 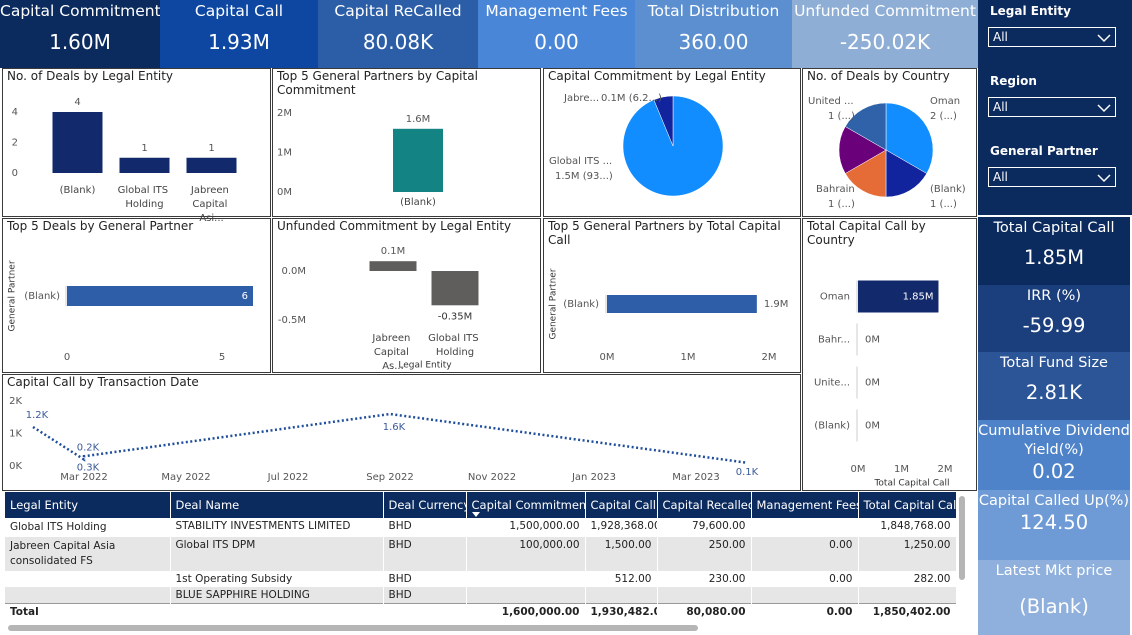 I want to click on sort-arrow, so click(x=475, y=514).